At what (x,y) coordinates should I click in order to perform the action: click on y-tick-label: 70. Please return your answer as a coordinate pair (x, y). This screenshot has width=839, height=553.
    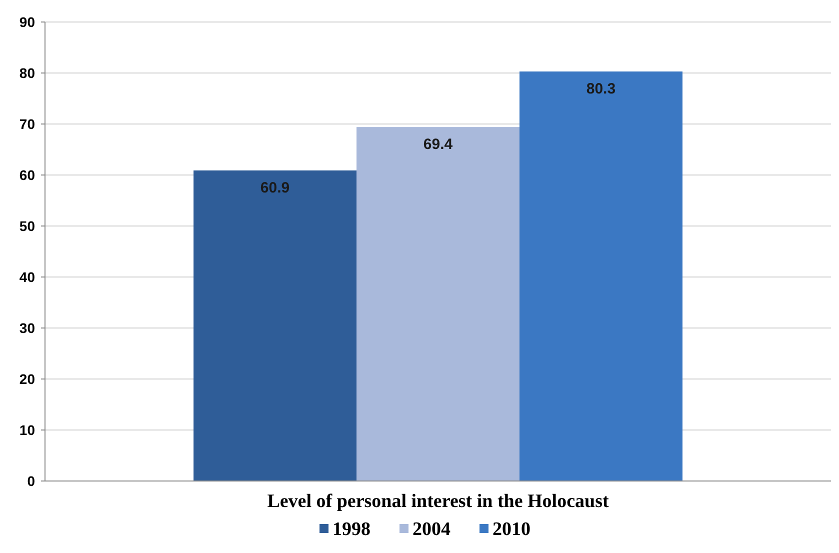
    Looking at the image, I should click on (27, 124).